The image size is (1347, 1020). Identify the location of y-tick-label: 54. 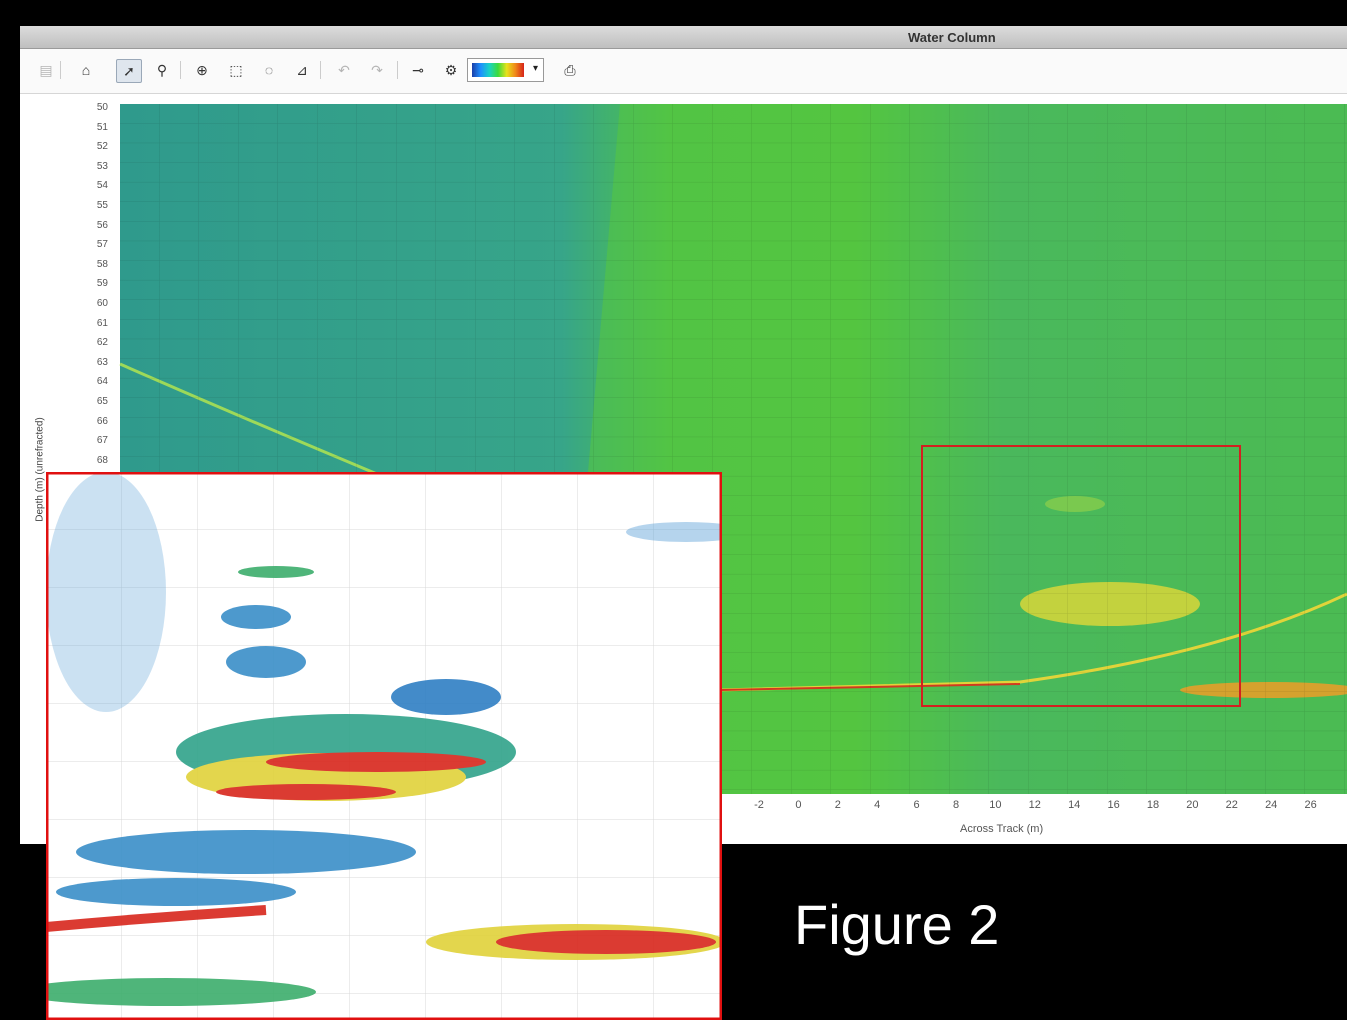
(102, 186).